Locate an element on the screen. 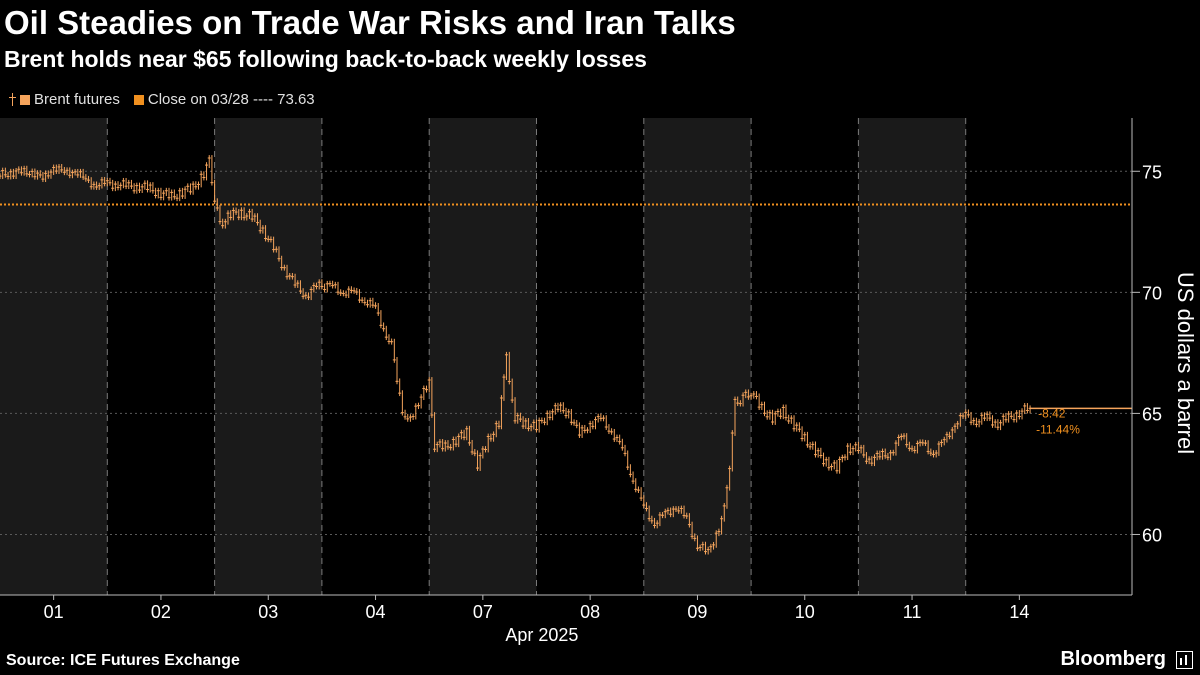  x-tick-label: 07 is located at coordinates (483, 612).